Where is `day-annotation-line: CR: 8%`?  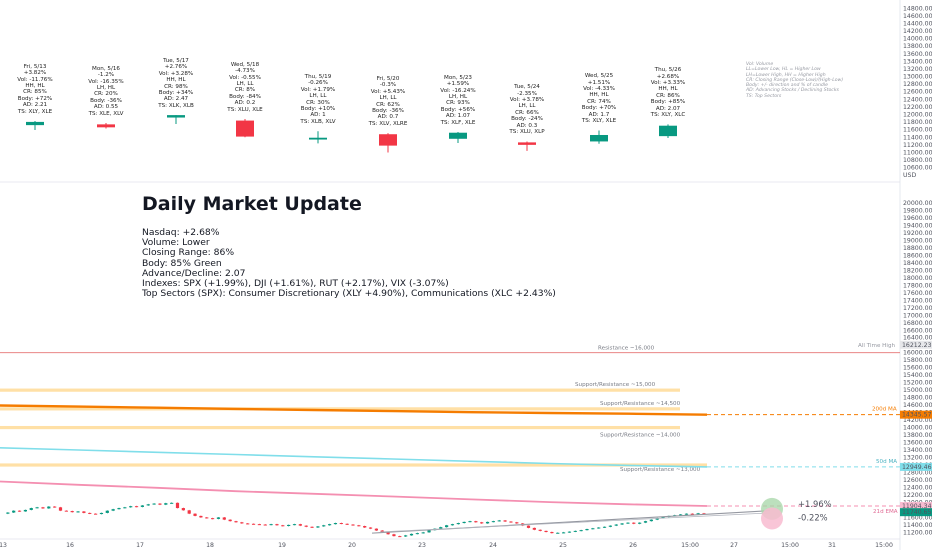 day-annotation-line: CR: 8% is located at coordinates (245, 90).